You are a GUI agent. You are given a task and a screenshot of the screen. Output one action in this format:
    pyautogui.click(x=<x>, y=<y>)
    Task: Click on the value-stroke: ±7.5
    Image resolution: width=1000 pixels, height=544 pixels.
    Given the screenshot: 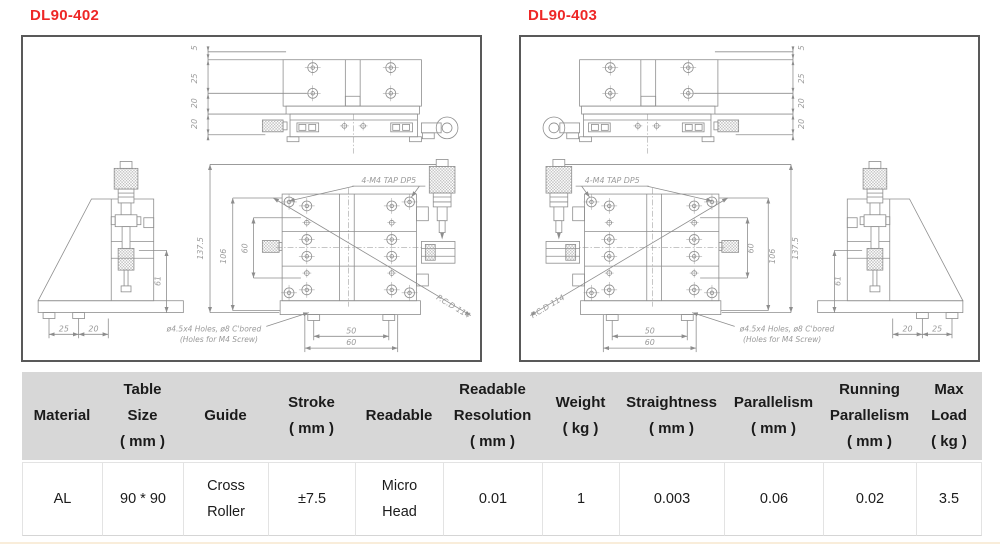 What is the action you would take?
    pyautogui.click(x=311, y=499)
    